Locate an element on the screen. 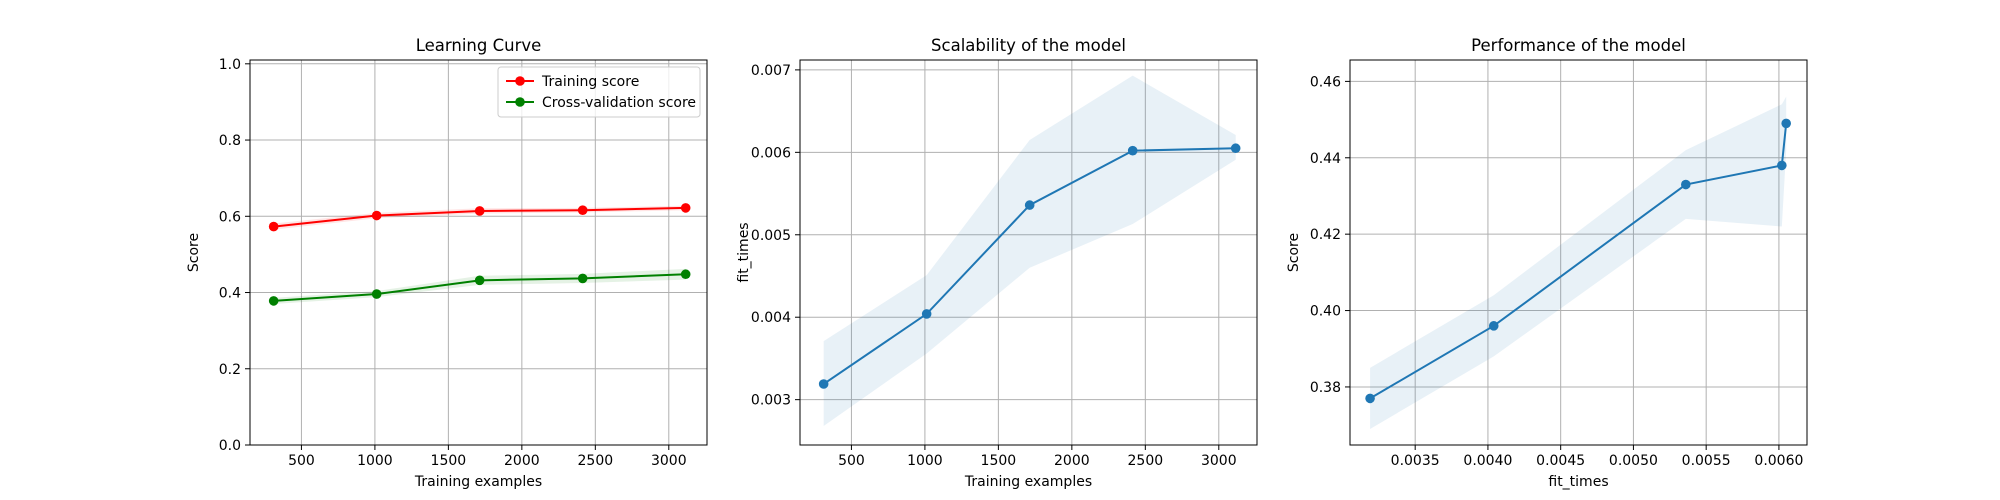 The width and height of the screenshot is (2000, 500). legend: Training score Cross-validation score is located at coordinates (599, 92).